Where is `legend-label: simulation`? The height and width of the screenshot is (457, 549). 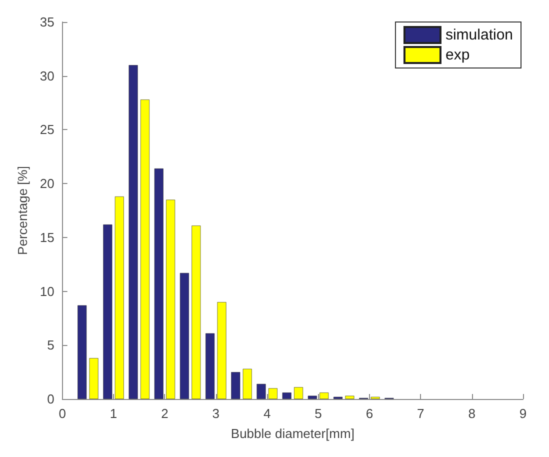
legend-label: simulation is located at coordinates (479, 35).